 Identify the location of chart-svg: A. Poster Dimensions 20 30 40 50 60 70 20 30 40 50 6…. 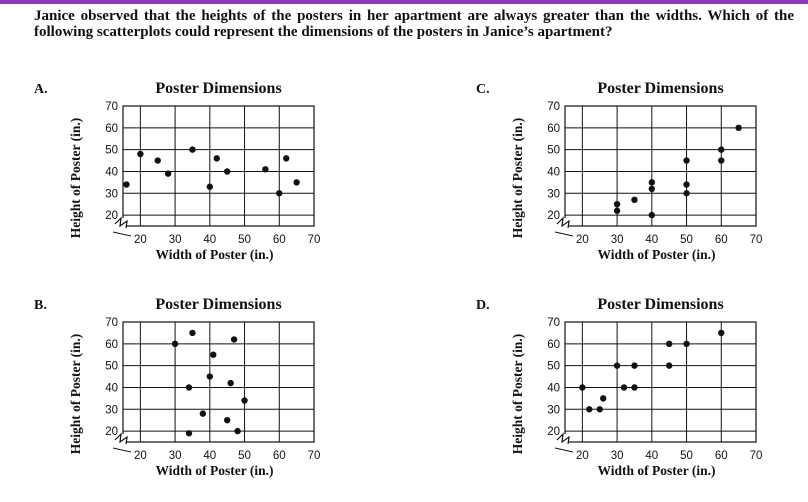
(177, 171).